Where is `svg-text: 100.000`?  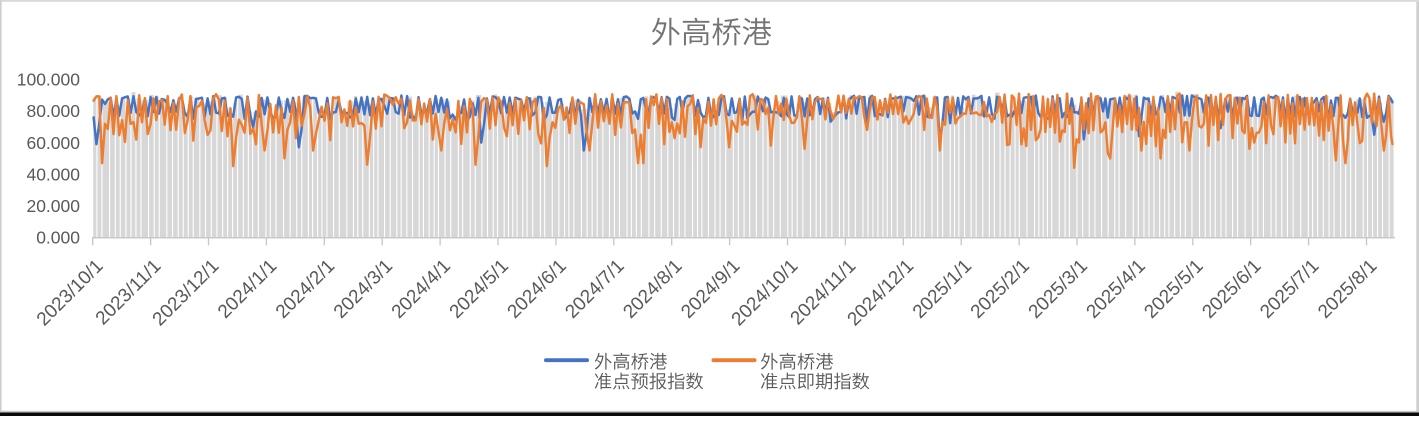
svg-text: 100.000 is located at coordinates (49, 80).